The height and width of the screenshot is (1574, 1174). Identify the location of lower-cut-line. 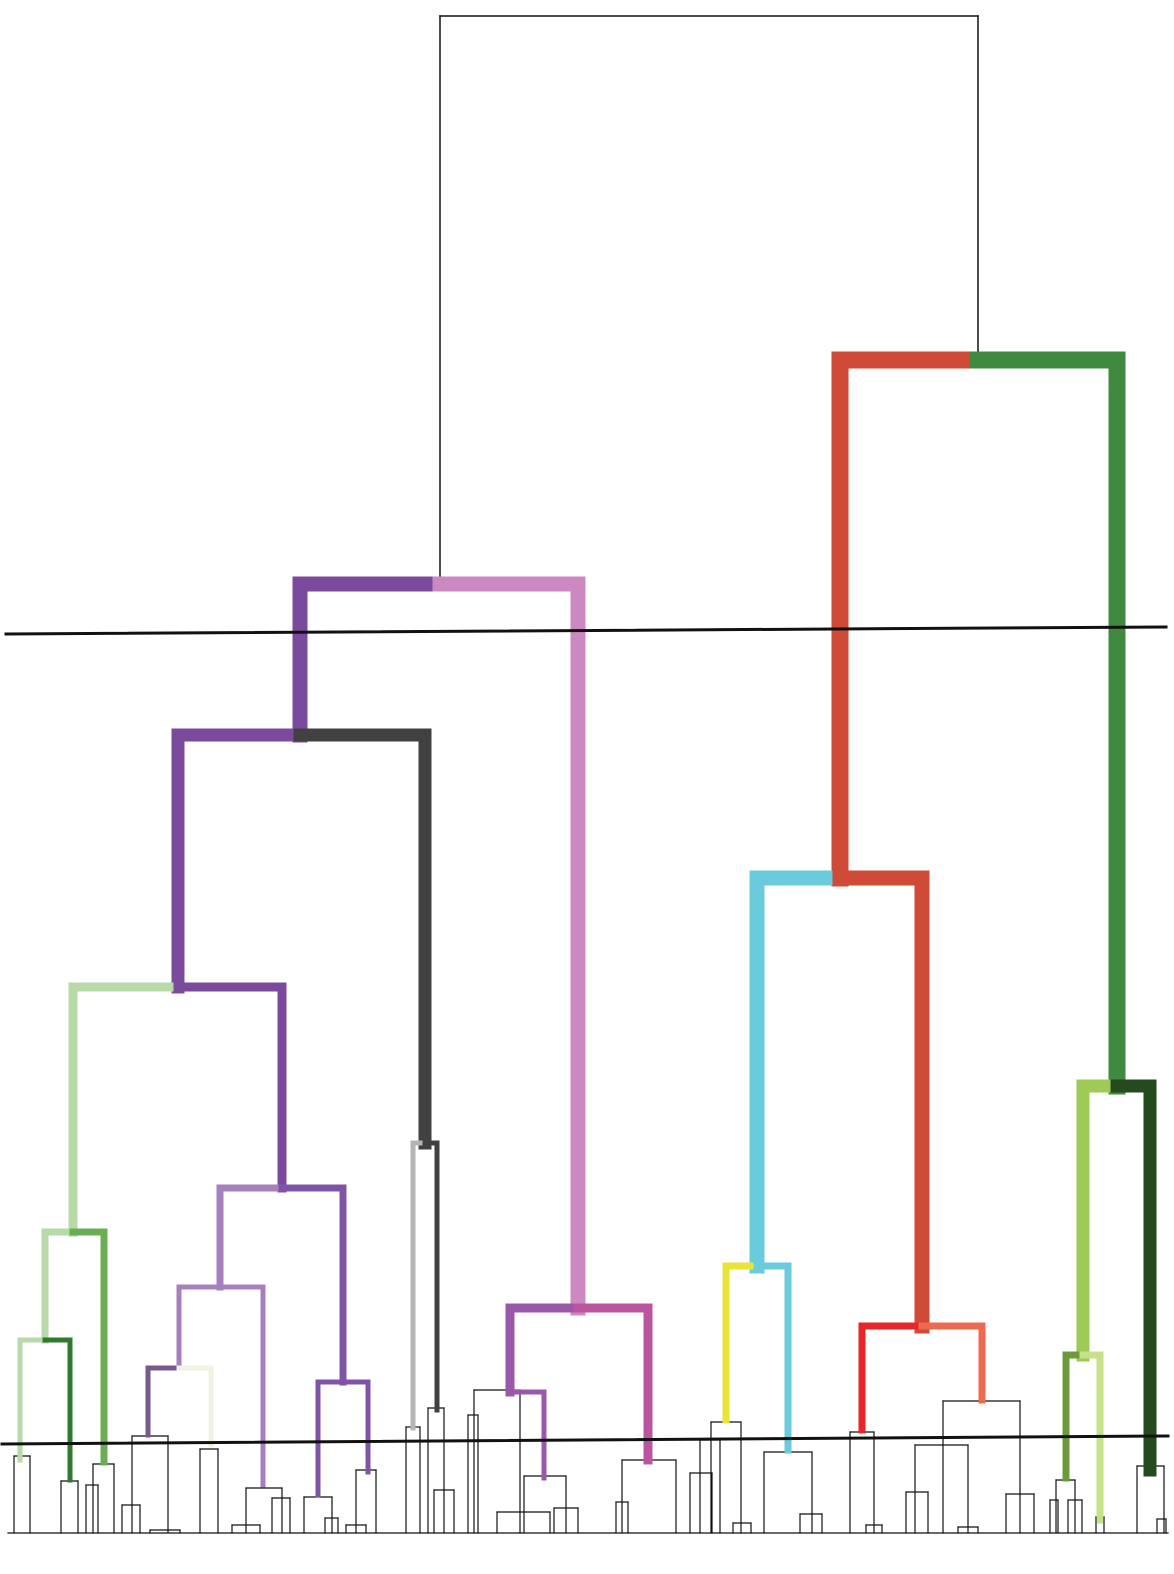
(585, 1440).